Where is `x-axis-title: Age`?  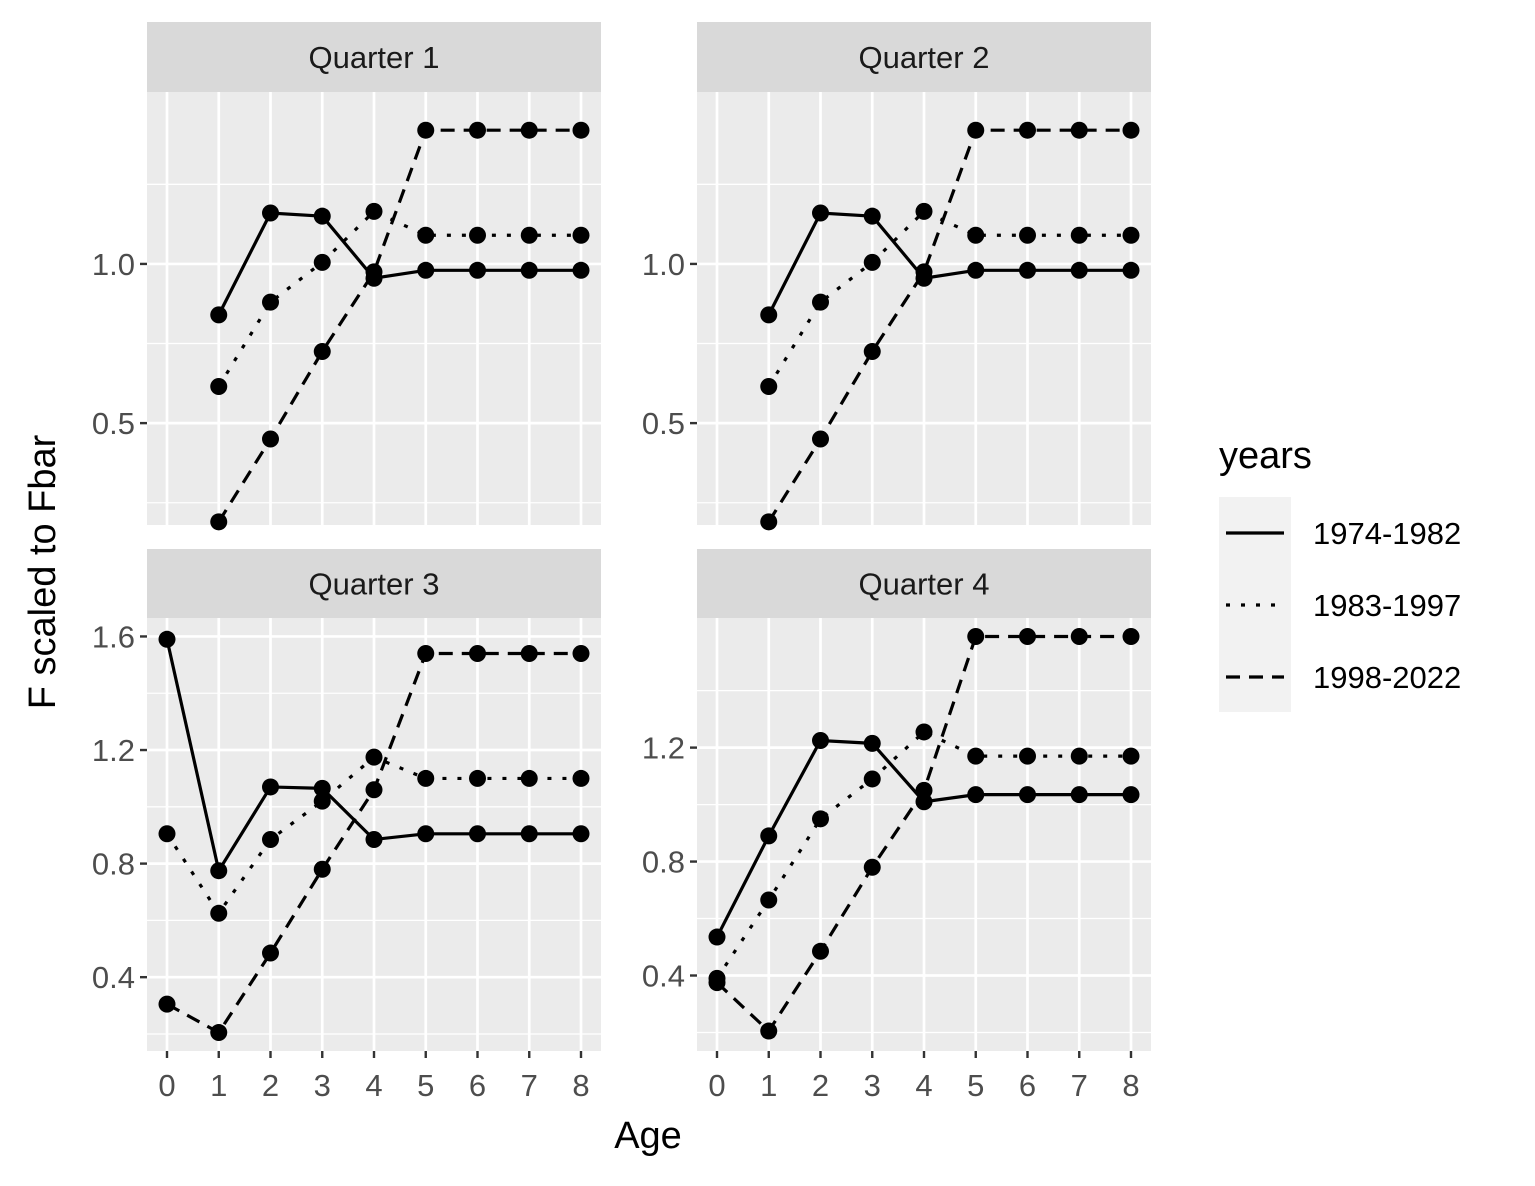
x-axis-title: Age is located at coordinates (648, 1136).